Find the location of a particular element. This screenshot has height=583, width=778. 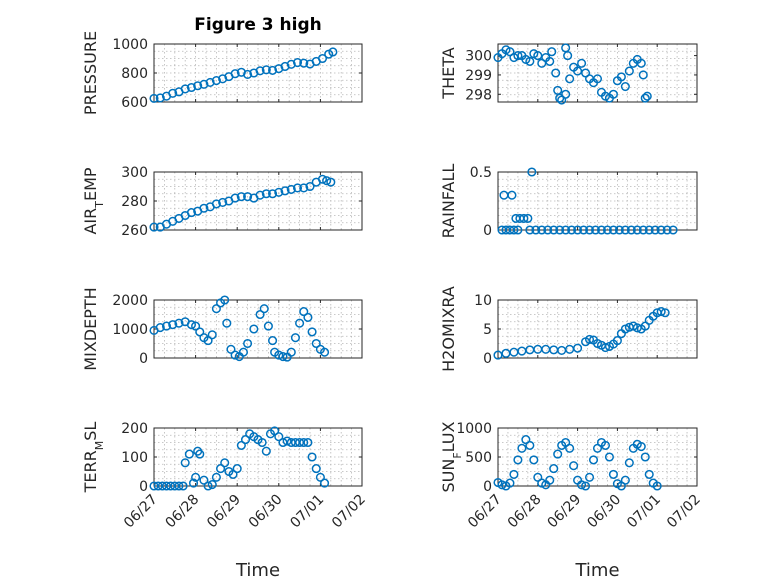

y-tick-label: 1000 is located at coordinates (474, 429).